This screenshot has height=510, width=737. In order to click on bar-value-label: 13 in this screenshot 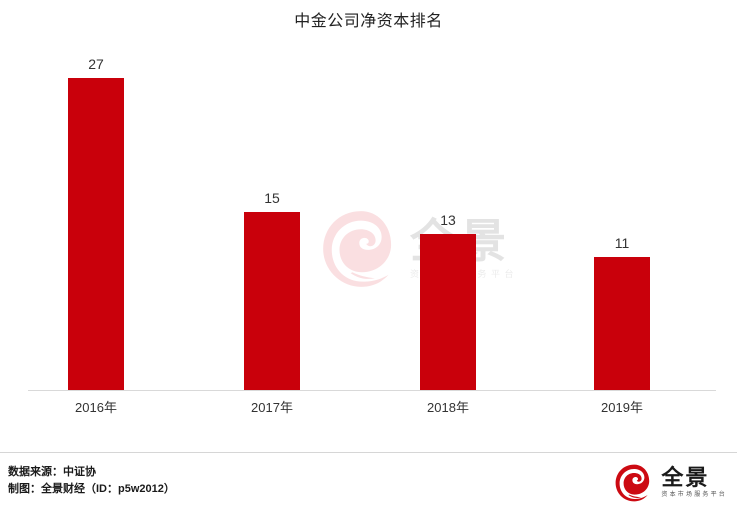, I will do `click(448, 220)`.